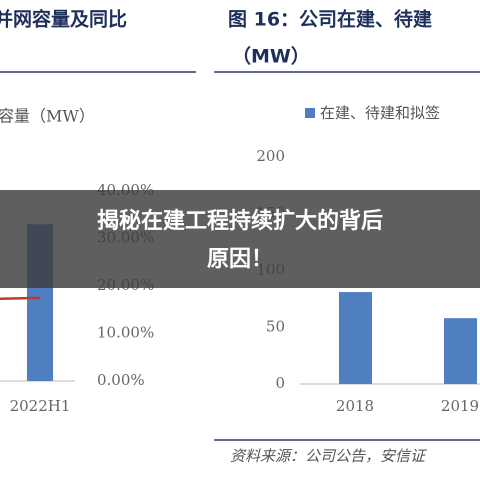 The width and height of the screenshot is (480, 480). I want to click on banner-line: 原因！, so click(240, 259).